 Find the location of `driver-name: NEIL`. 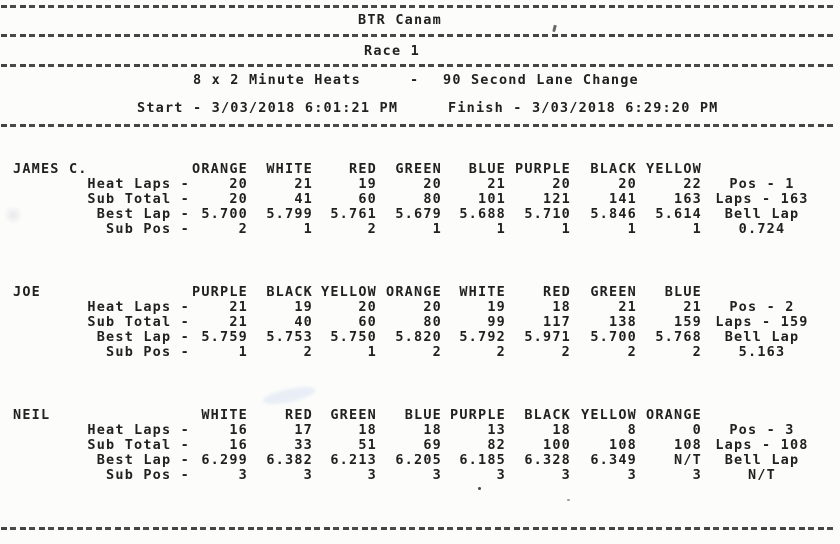

driver-name: NEIL is located at coordinates (32, 415).